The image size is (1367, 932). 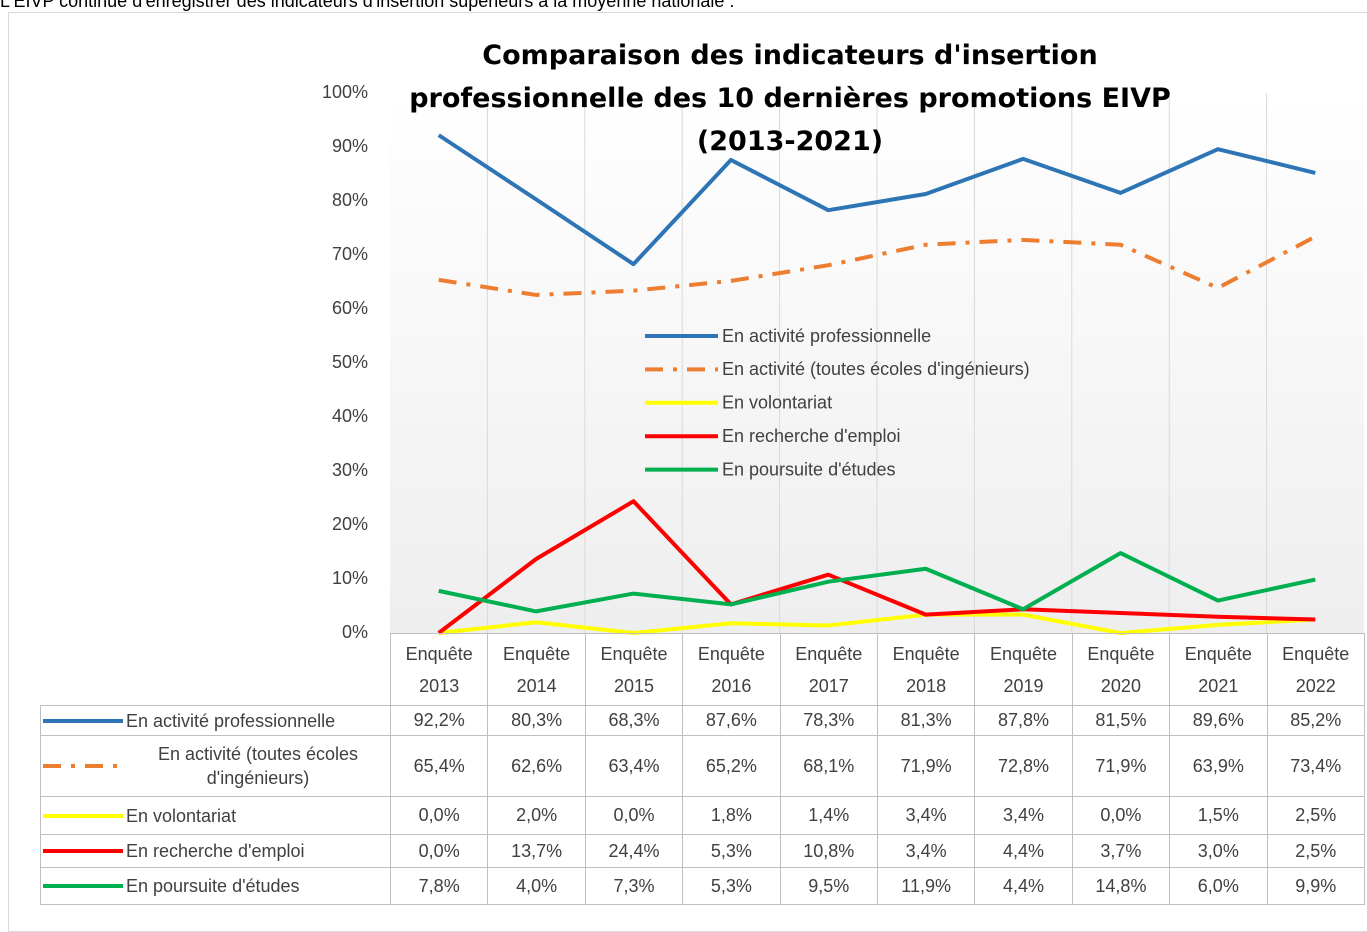 I want to click on row-label: En activité (toutes écoles d'ingénieurs), so click(x=258, y=766).